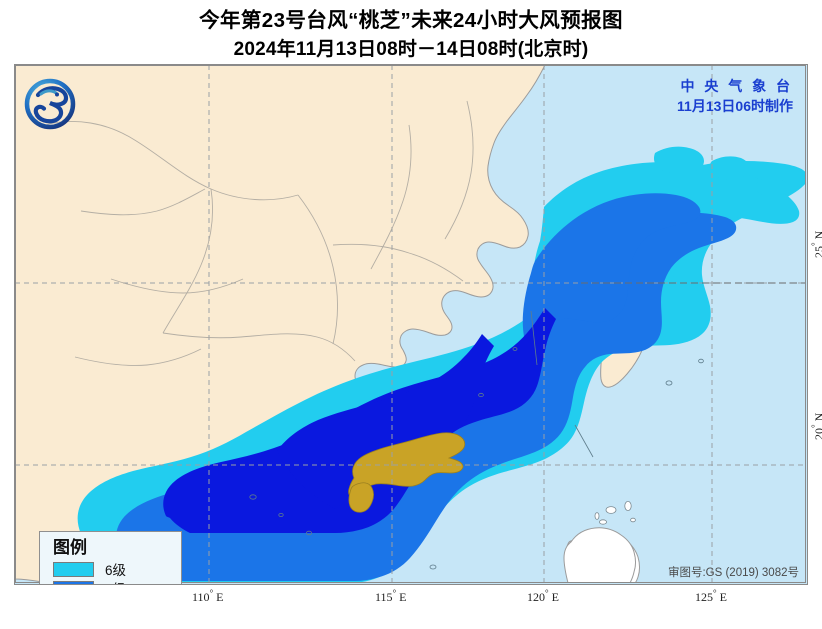 Image resolution: width=822 pixels, height=629 pixels. Describe the element at coordinates (411, 20) in the screenshot. I see `title-line-1: 今年第23号台风“桃芝”未来24小时大风预报图` at that location.